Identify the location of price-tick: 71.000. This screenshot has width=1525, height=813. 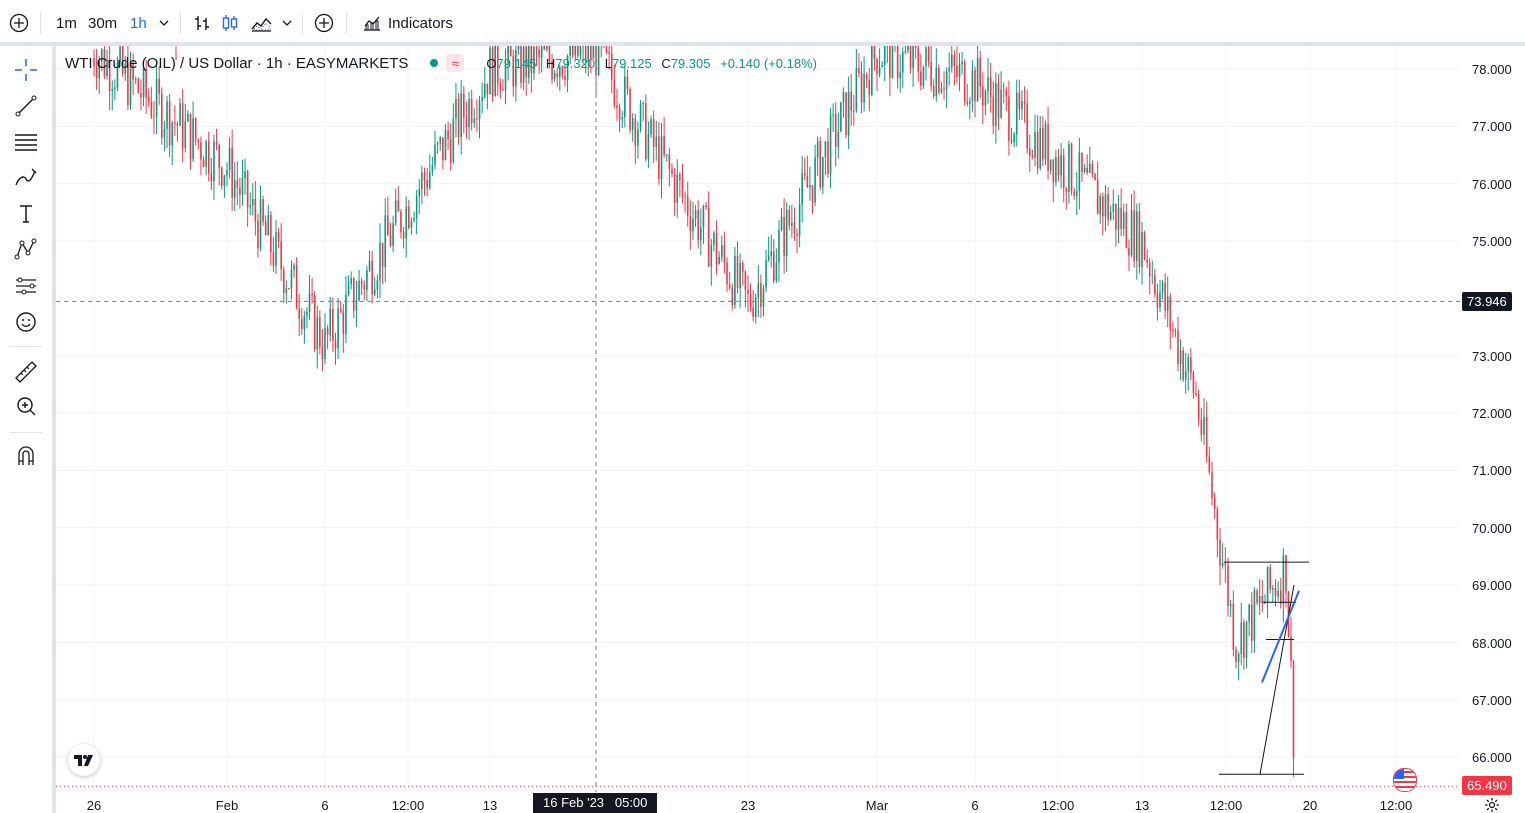
(1492, 470).